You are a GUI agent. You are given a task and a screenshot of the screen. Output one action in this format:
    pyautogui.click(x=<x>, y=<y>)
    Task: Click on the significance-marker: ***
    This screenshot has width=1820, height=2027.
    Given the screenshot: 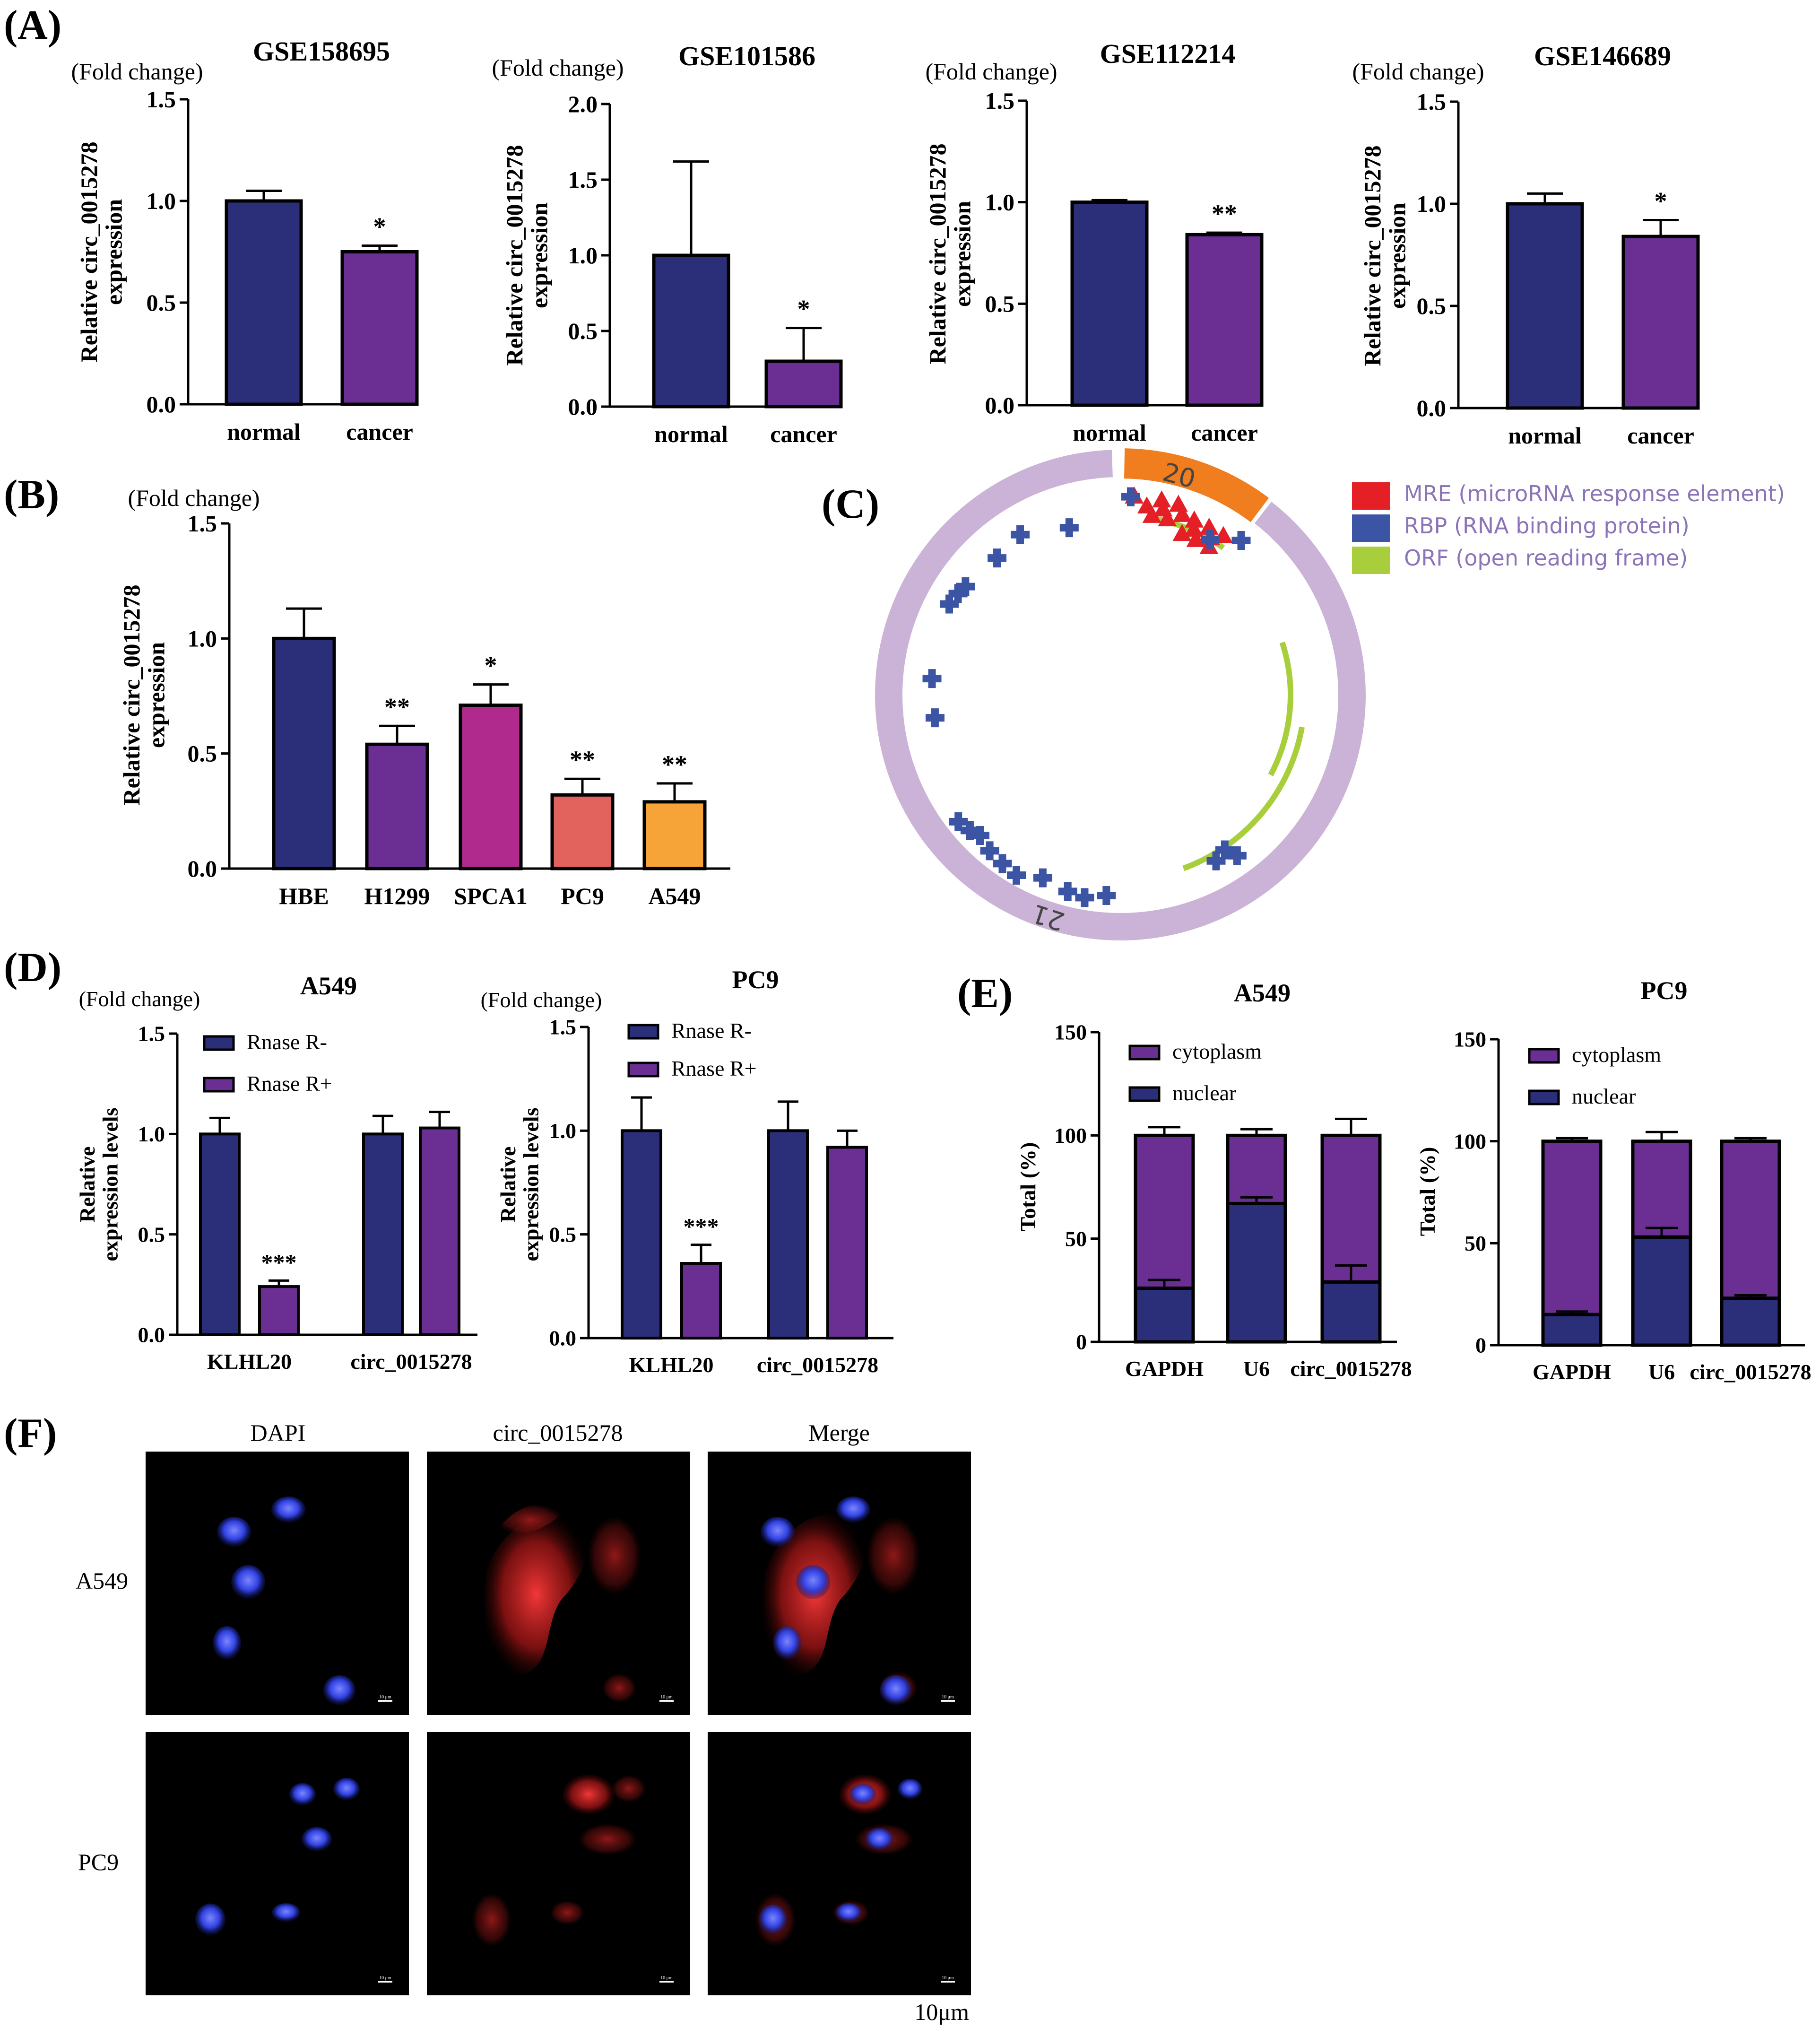 What is the action you would take?
    pyautogui.click(x=279, y=1262)
    